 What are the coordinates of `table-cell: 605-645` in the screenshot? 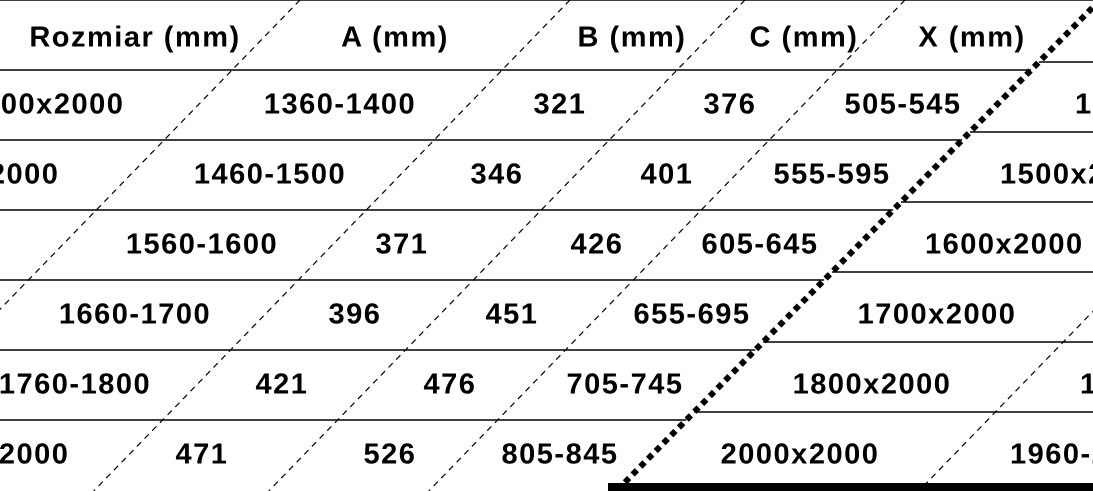 It's located at (760, 244).